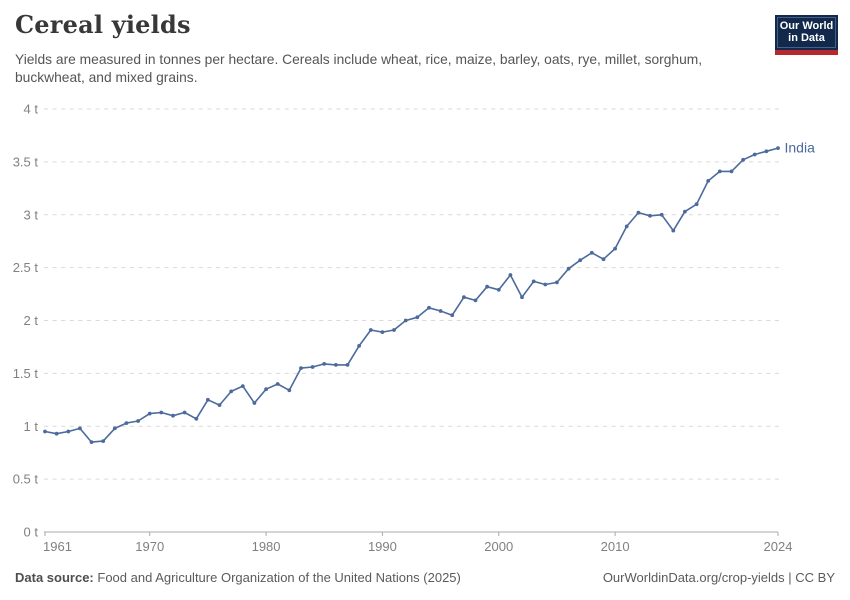 This screenshot has height=600, width=850. Describe the element at coordinates (54, 577) in the screenshot. I see `data-source-label: Data source:` at that location.